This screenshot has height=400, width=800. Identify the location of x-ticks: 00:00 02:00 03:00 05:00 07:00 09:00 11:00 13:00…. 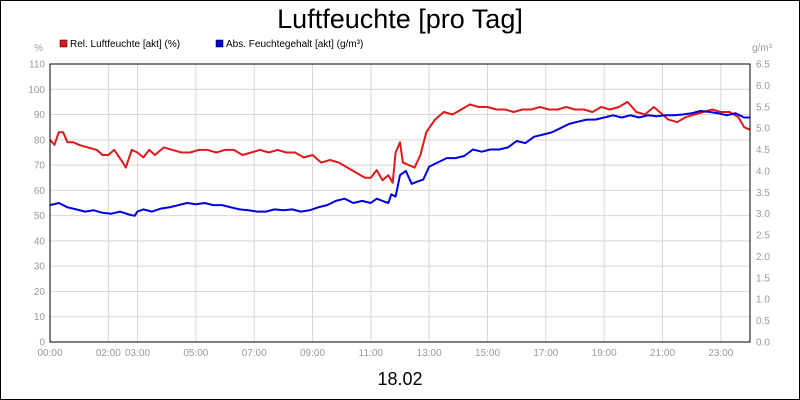
(385, 353).